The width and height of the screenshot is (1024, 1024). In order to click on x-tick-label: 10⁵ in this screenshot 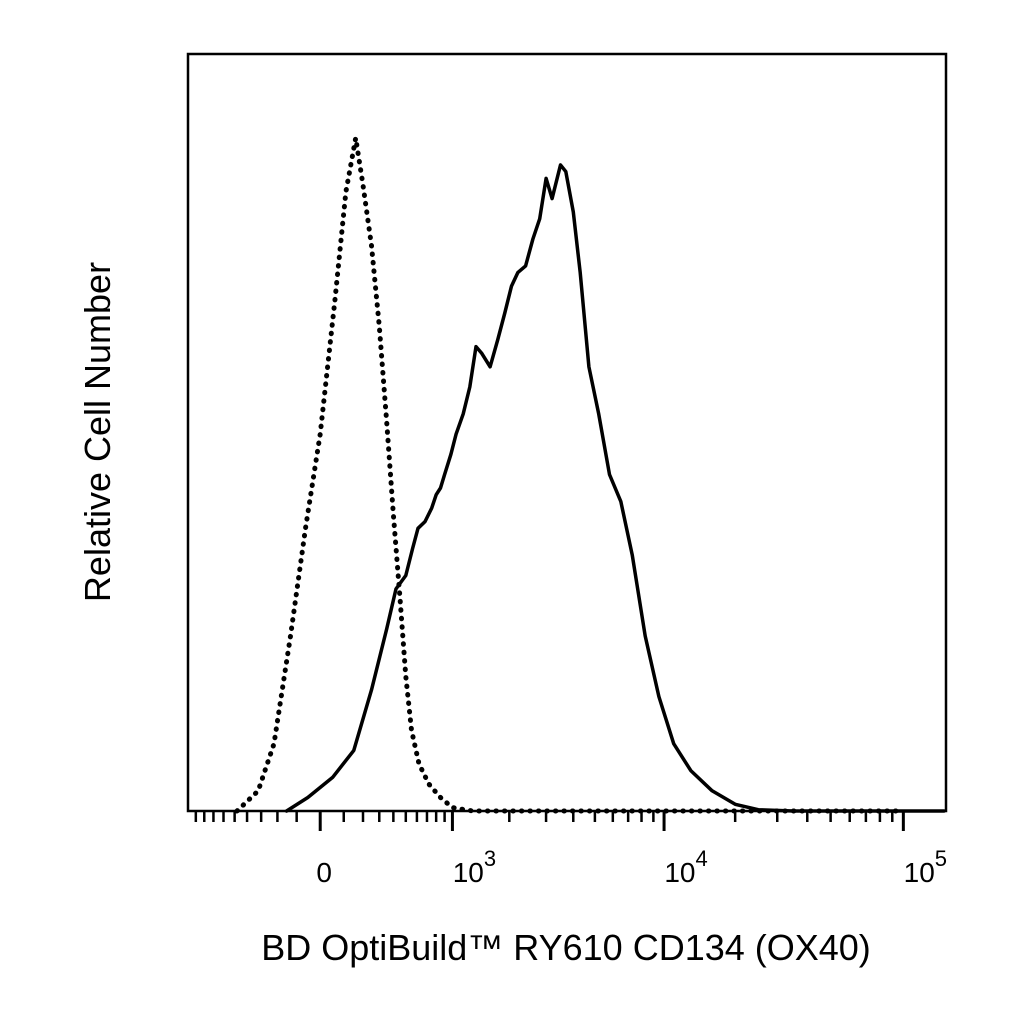, I will do `click(925, 867)`.